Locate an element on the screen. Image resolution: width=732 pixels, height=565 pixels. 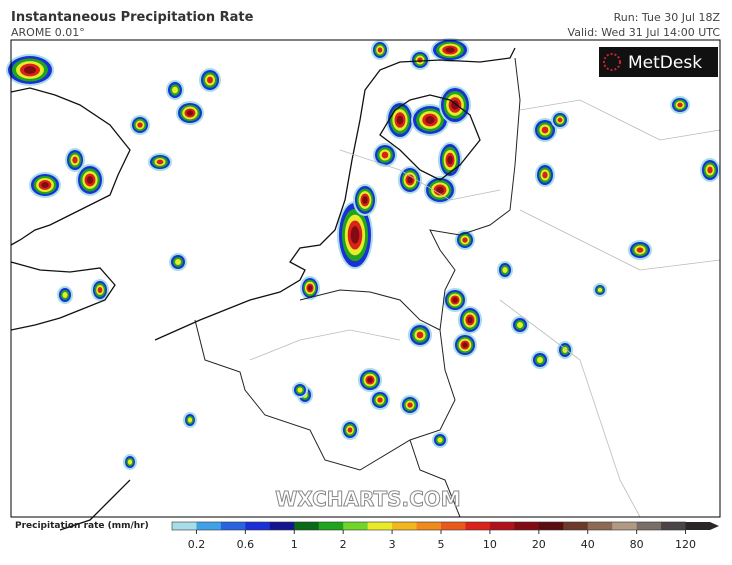
logo-box is located at coordinates (658, 62).